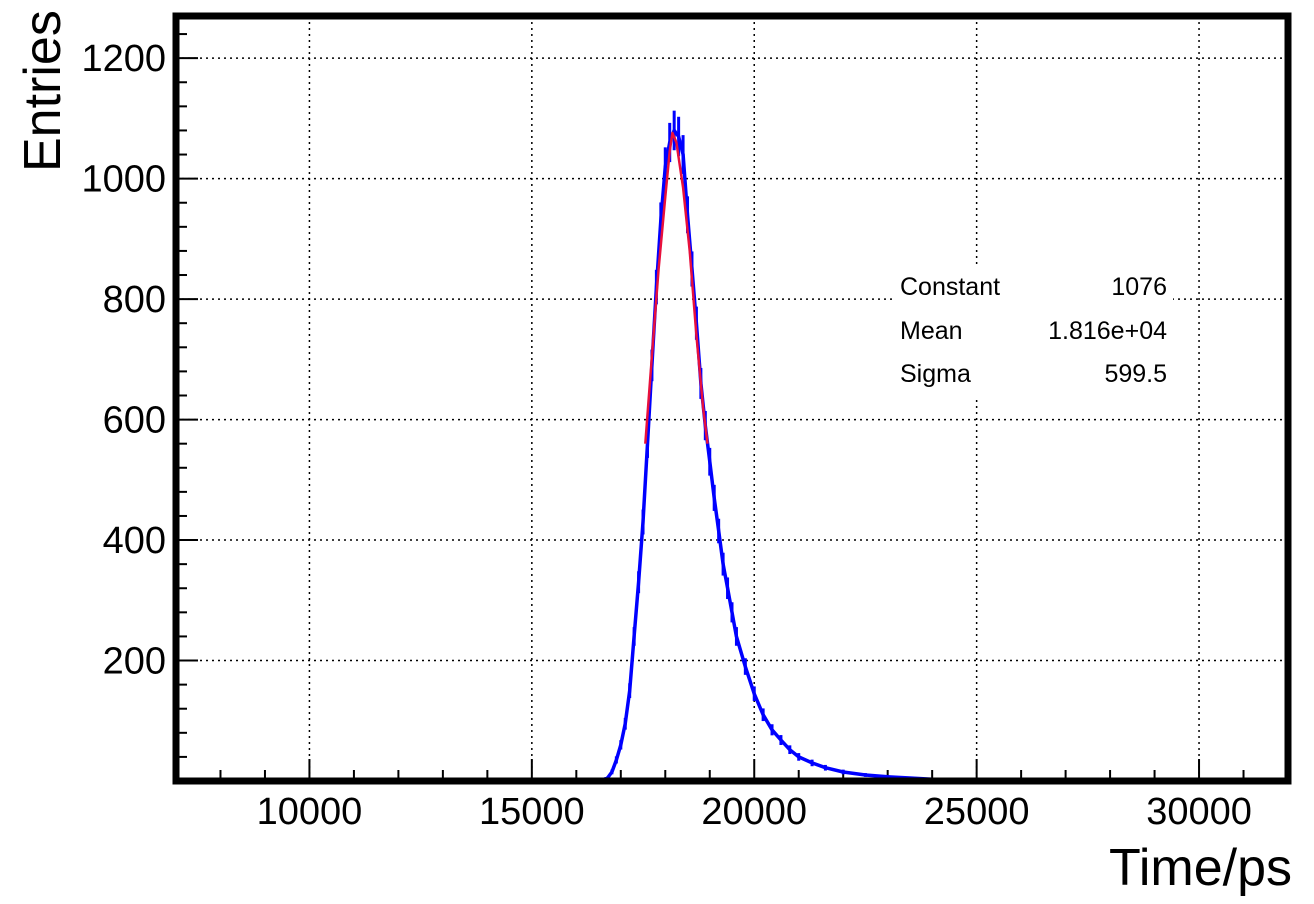 This screenshot has width=1314, height=904. Describe the element at coordinates (43, 91) in the screenshot. I see `y-axis-title: Entries` at that location.